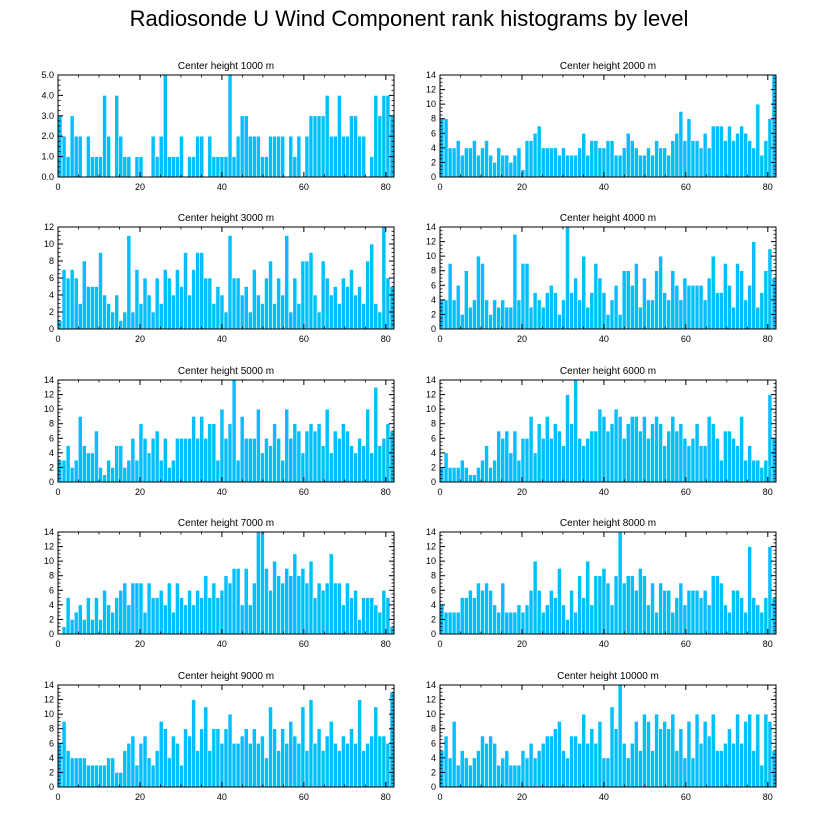 The image size is (818, 824). Describe the element at coordinates (431, 700) in the screenshot. I see `y-tick-label: 12` at that location.